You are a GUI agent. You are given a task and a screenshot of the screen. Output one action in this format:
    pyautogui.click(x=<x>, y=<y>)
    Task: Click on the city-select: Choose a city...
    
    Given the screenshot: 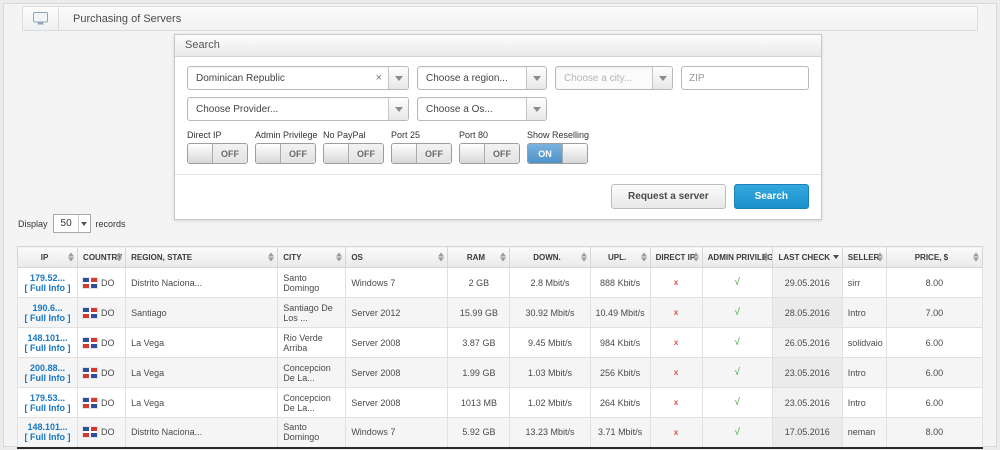 What is the action you would take?
    pyautogui.click(x=614, y=78)
    